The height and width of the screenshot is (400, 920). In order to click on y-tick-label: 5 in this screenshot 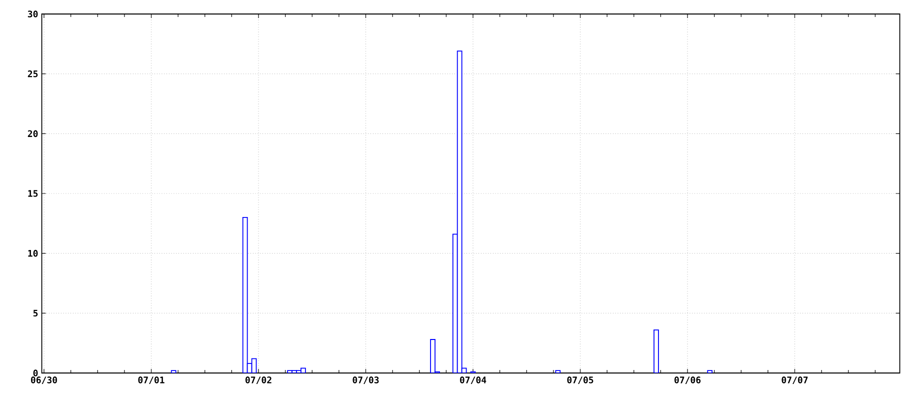, I will do `click(35, 313)`.